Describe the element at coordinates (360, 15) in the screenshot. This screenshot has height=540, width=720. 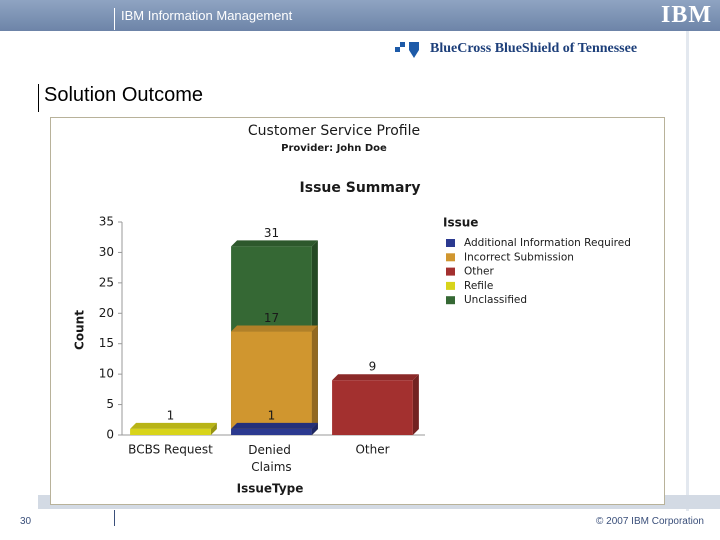
I see `top-bar` at that location.